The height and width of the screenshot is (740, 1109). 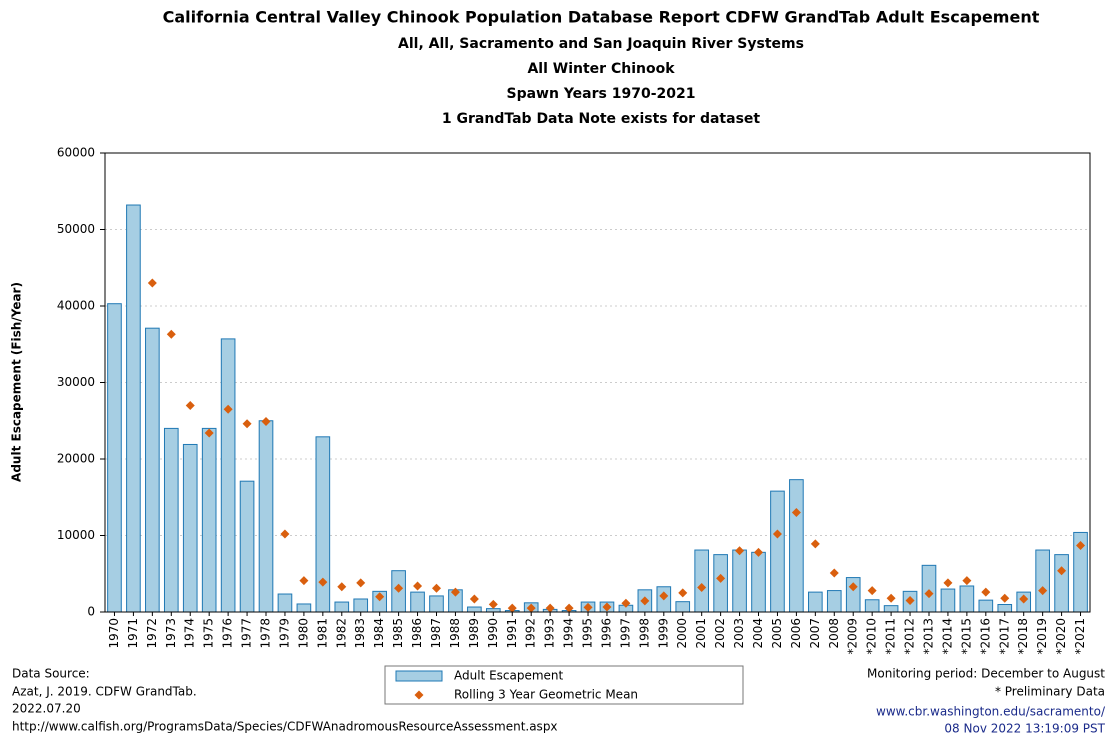 What do you see at coordinates (247, 633) in the screenshot?
I see `x-tick-label: 1977` at bounding box center [247, 633].